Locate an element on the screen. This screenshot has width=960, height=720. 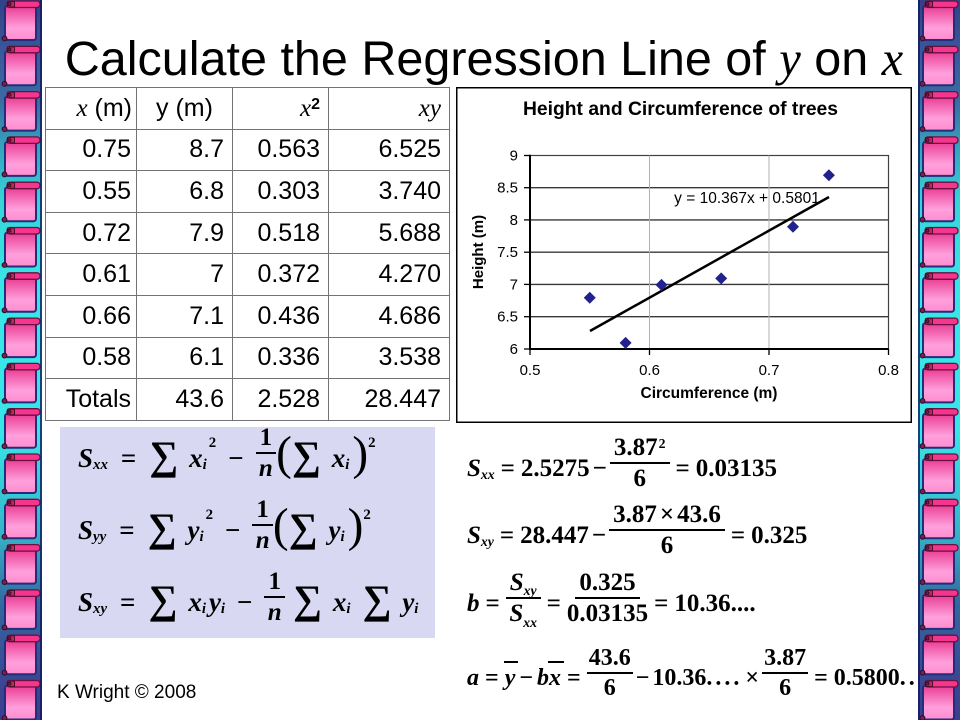
svg-text: 6 is located at coordinates (514, 349).